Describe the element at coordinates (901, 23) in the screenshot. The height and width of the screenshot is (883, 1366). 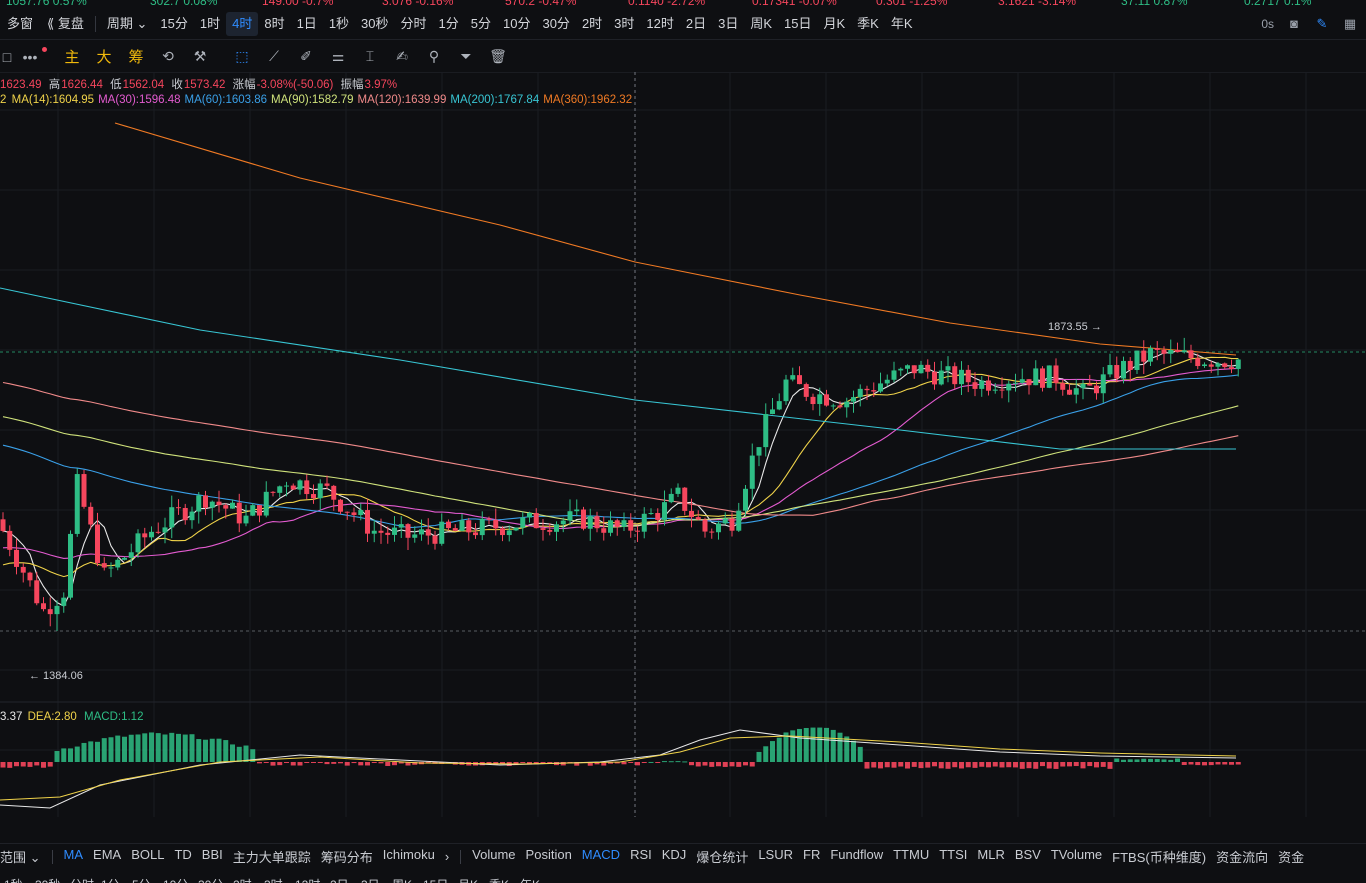
I see `interval-21: 年K` at that location.